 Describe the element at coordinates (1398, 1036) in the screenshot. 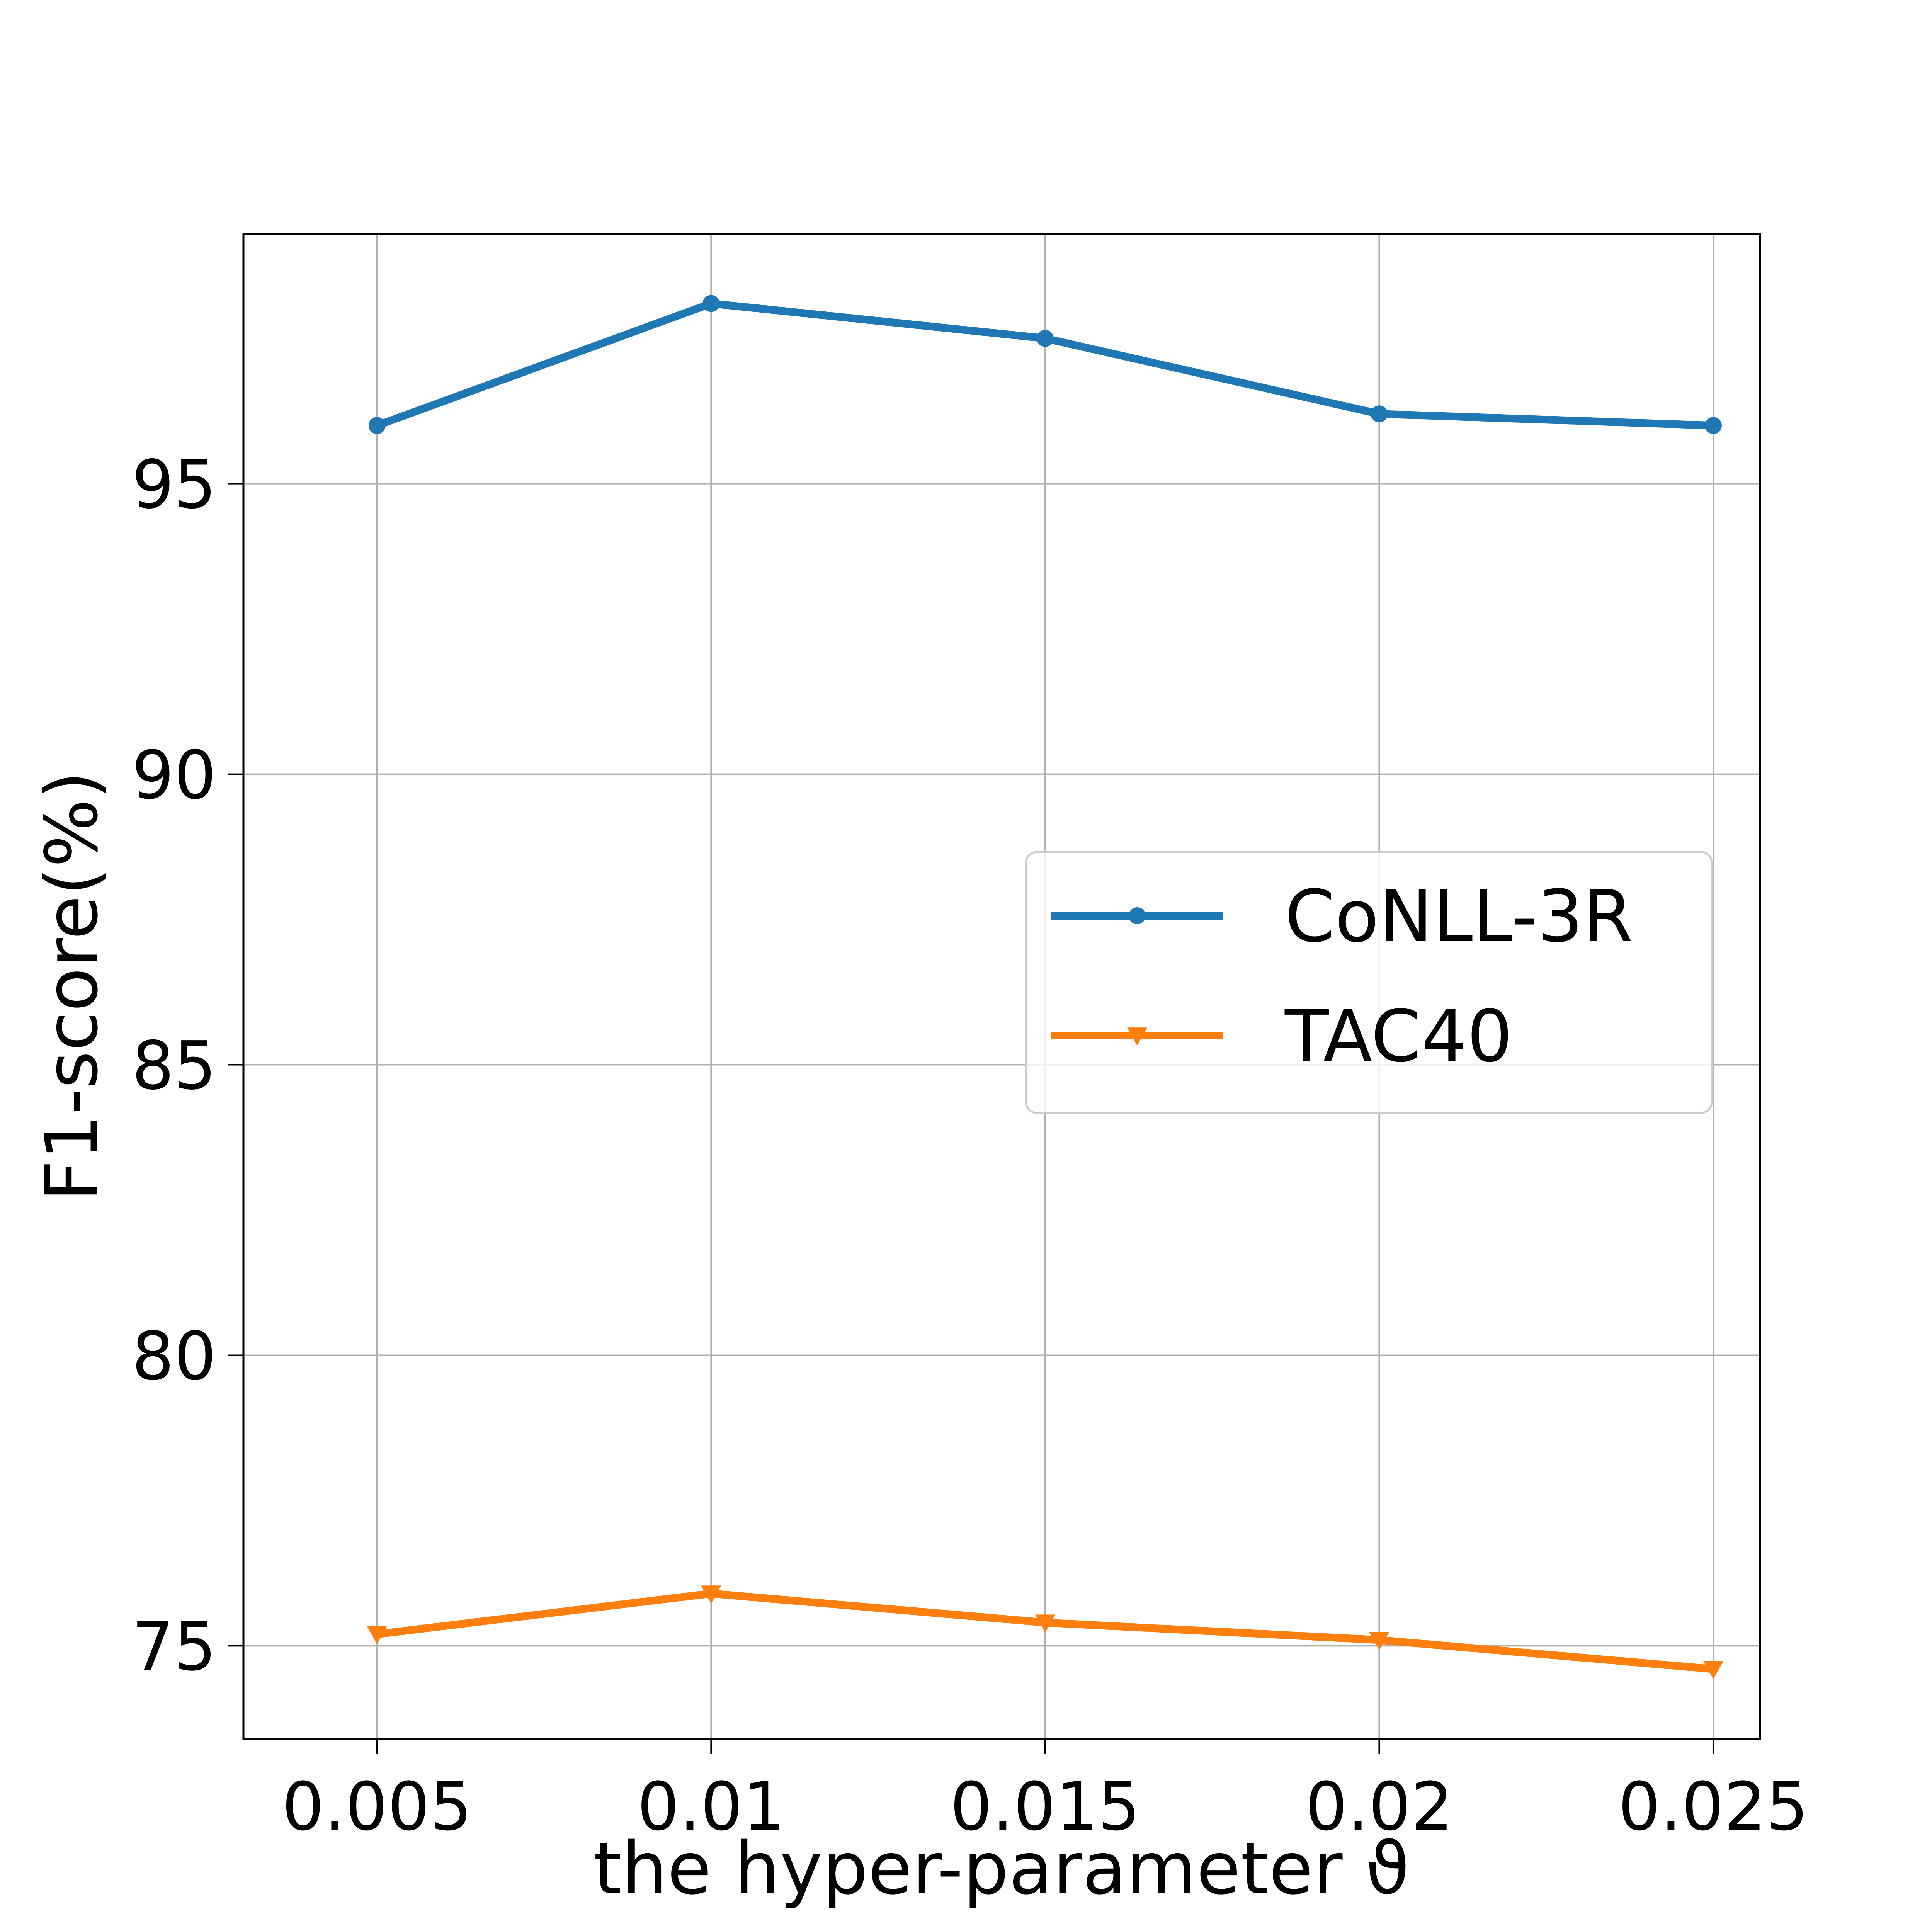

I see `legend-entry-label: TAC40` at that location.